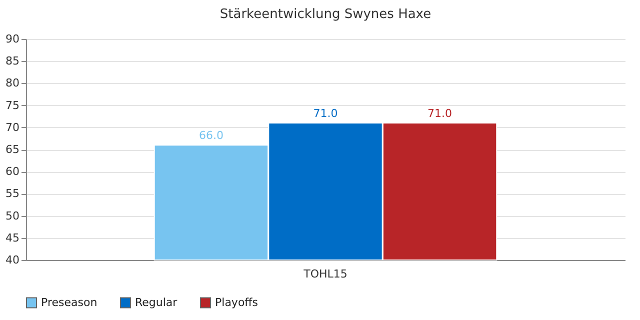  Describe the element at coordinates (326, 14) in the screenshot. I see `chart-title: Stärkeentwicklung Swynes Haxe` at that location.